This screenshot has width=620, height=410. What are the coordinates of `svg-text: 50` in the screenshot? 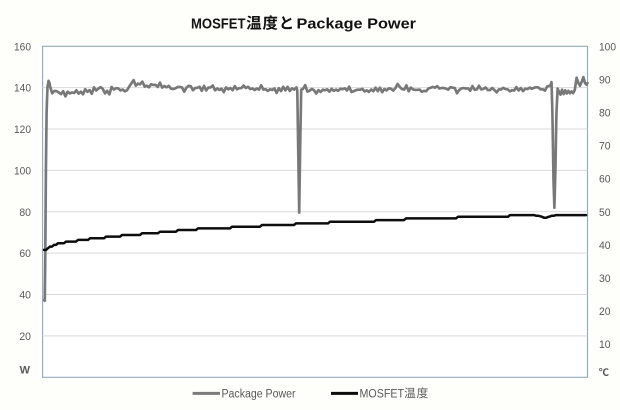 It's located at (605, 213).